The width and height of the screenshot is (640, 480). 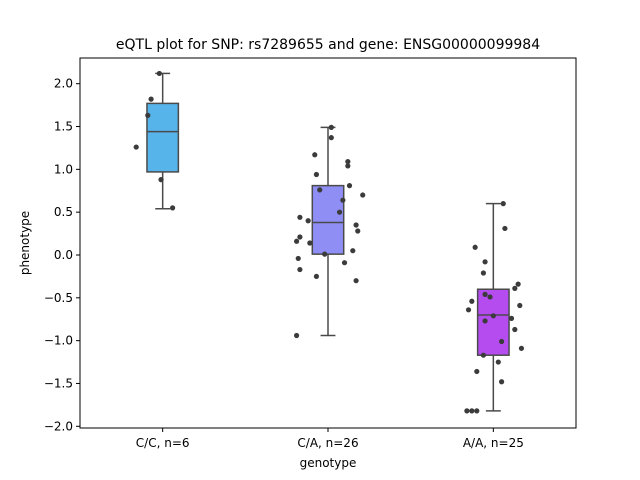 I want to click on x-tick-label: C/A, n=26, so click(x=327, y=443).